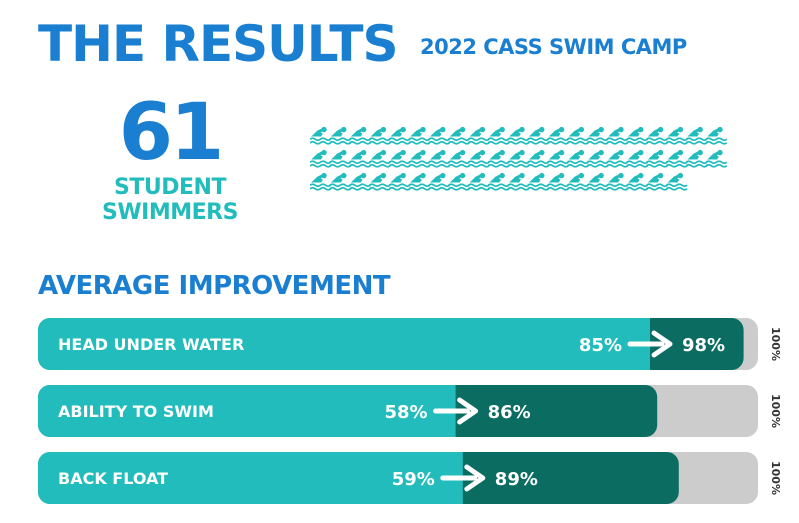  Describe the element at coordinates (509, 412) in the screenshot. I see `after-value-label: 86%` at that location.